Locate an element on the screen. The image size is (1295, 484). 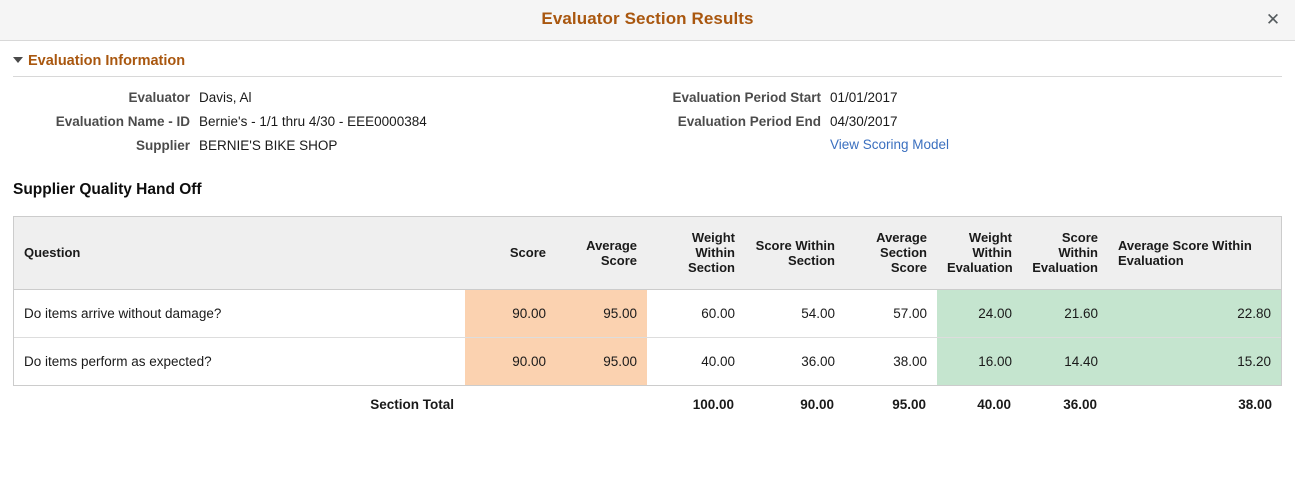
cell-weight-within-section: 40.00 is located at coordinates (696, 360).